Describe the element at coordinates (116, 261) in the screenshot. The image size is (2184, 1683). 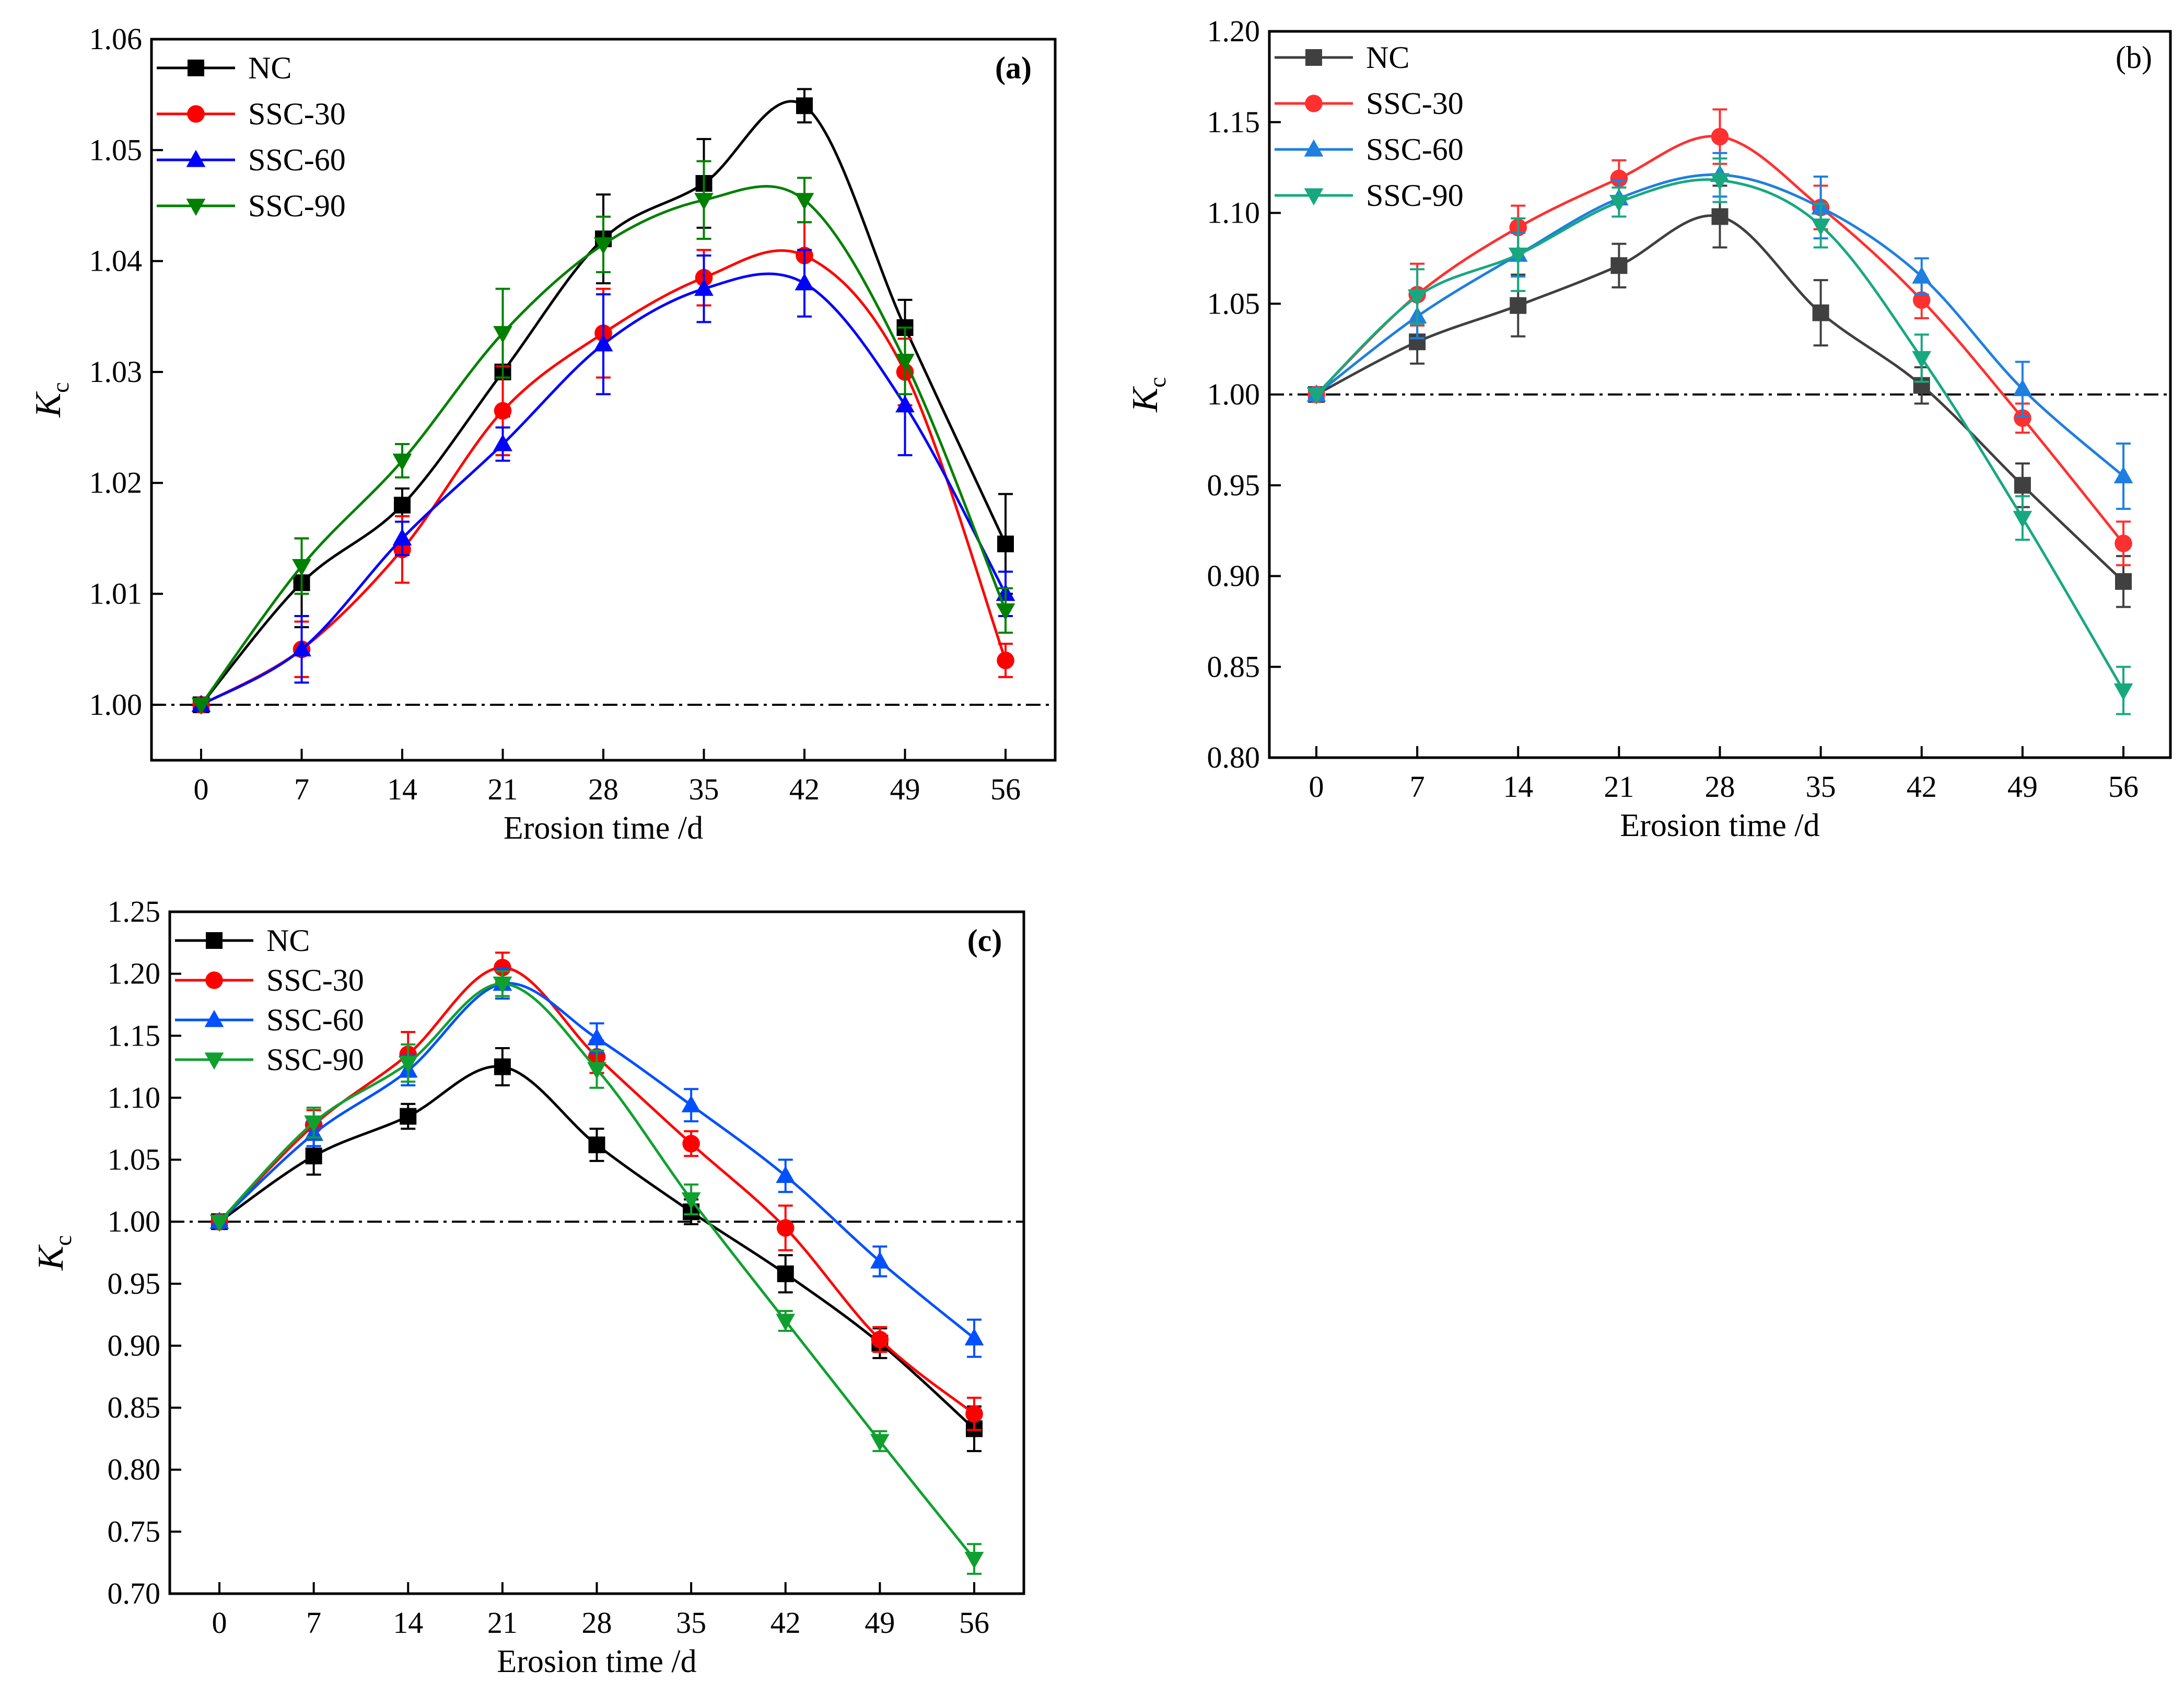
I see `y-tick-label: 1.04` at that location.